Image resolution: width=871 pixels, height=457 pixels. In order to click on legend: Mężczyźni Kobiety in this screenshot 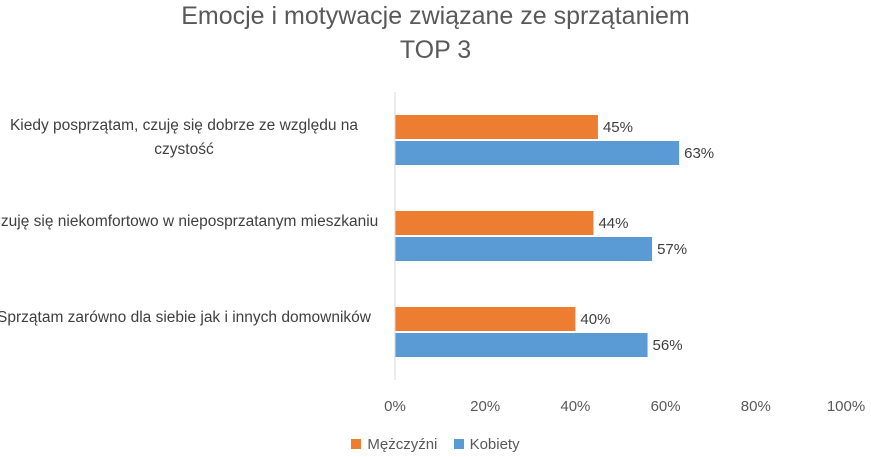, I will do `click(435, 444)`.